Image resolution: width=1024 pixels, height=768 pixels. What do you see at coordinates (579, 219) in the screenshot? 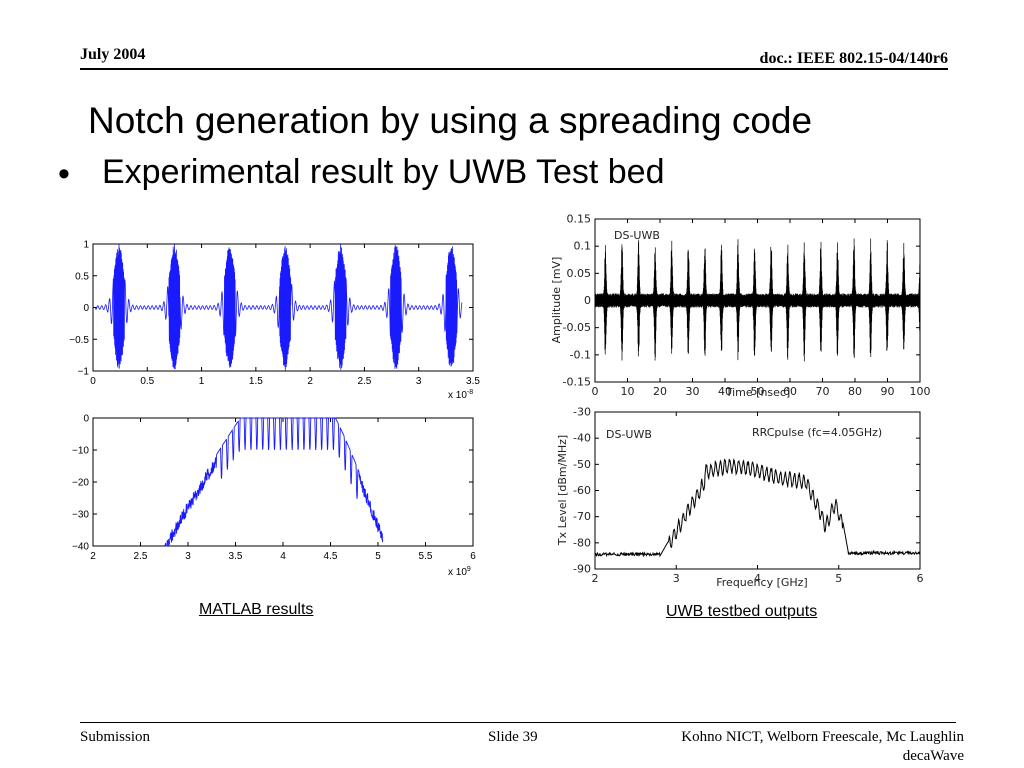
I see `y-tick-label: 0.15` at bounding box center [579, 219].